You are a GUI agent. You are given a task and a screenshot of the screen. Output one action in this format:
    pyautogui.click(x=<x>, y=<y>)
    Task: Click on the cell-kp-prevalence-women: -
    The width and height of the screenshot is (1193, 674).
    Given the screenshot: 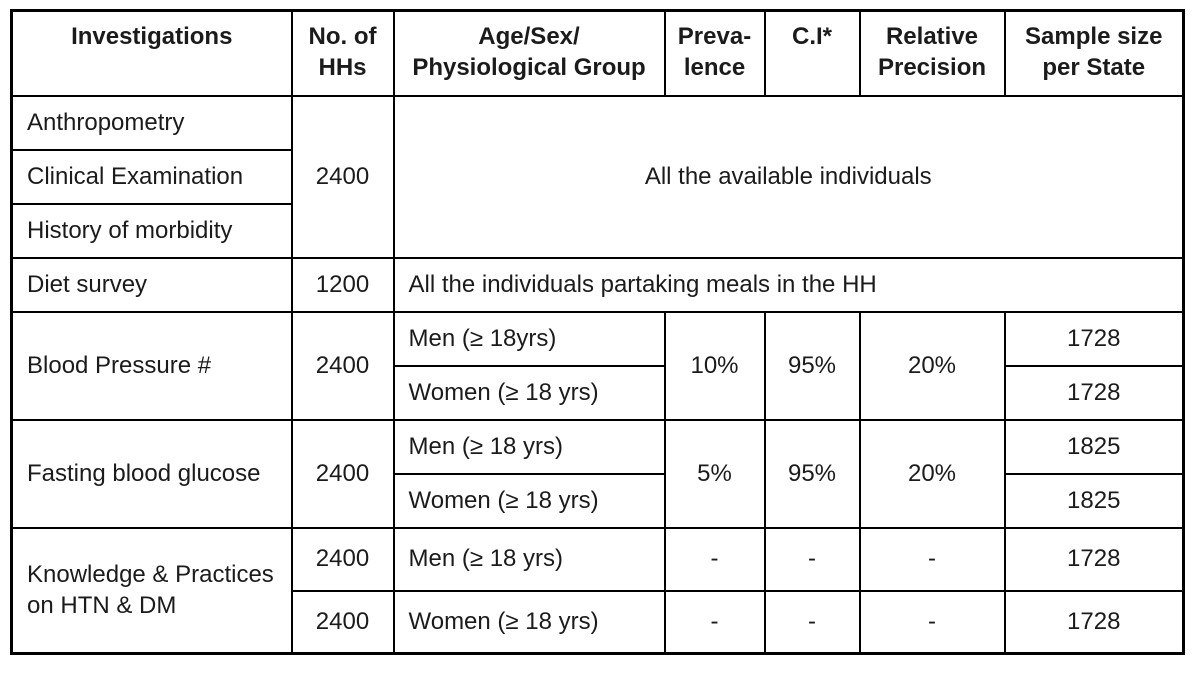 What is the action you would take?
    pyautogui.click(x=714, y=622)
    